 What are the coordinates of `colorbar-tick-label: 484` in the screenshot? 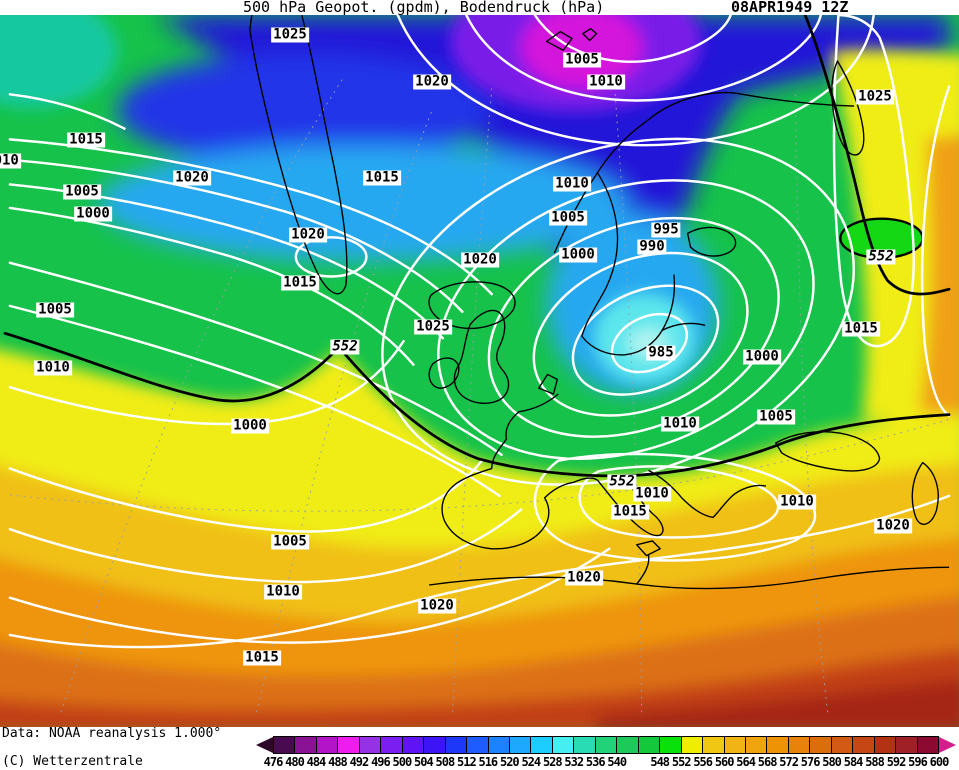 It's located at (316, 762).